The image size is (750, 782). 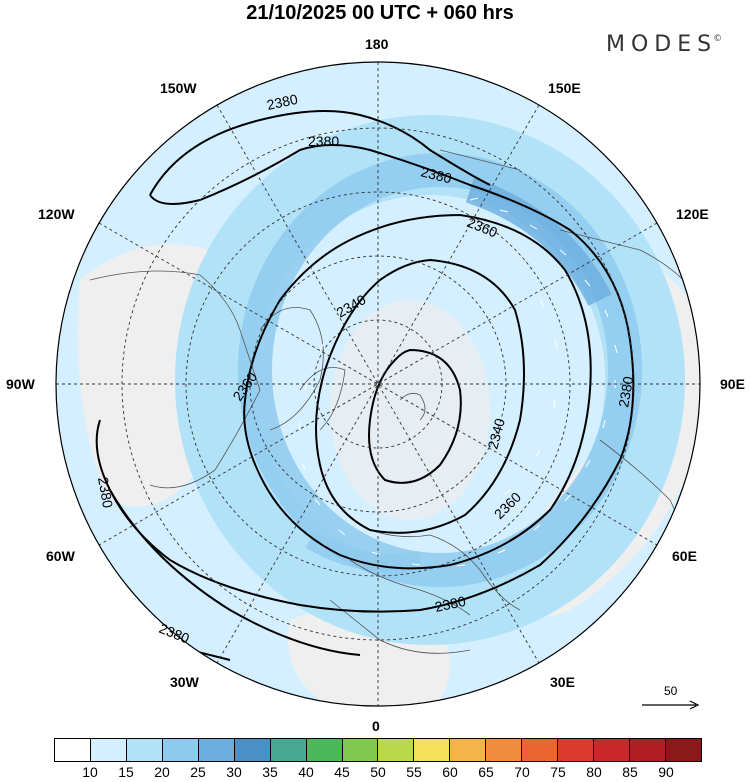 I want to click on meridian-label-90w: 90W, so click(x=20, y=384).